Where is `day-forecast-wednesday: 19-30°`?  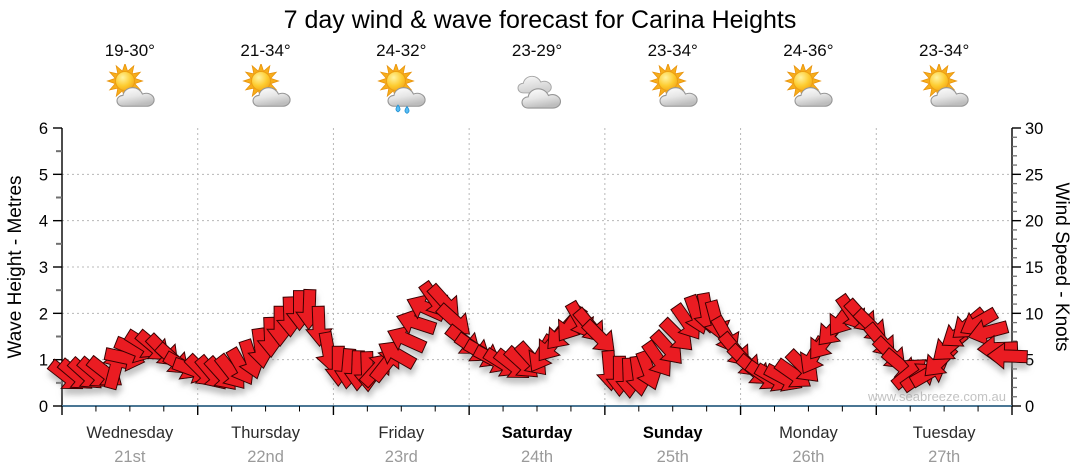
day-forecast-wednesday: 19-30° is located at coordinates (130, 77).